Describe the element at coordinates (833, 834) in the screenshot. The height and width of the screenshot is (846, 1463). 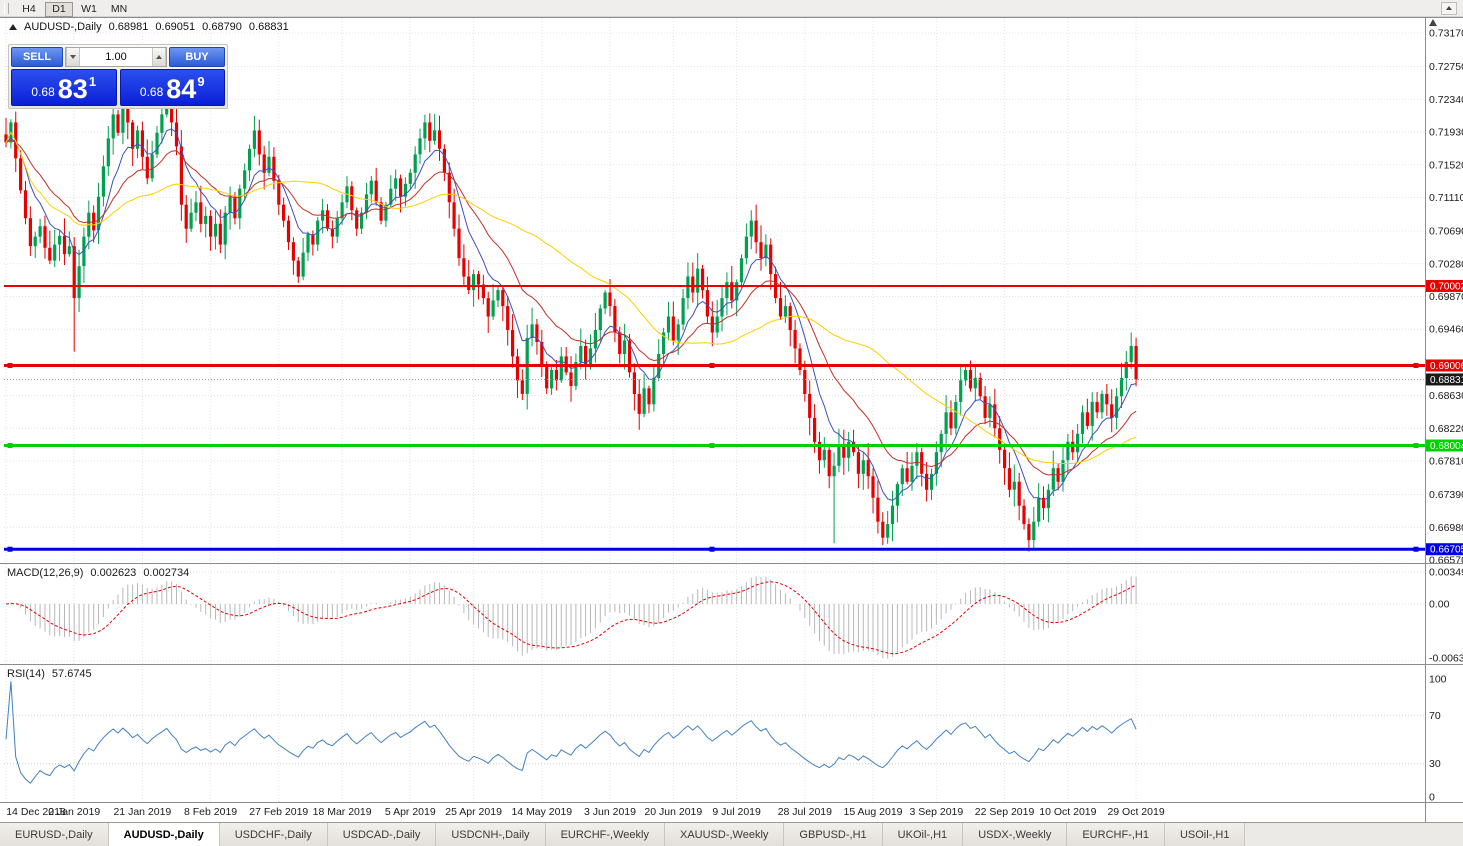
I see `chart-tab-gbpusd-h1: GBPUSD-,H1` at that location.